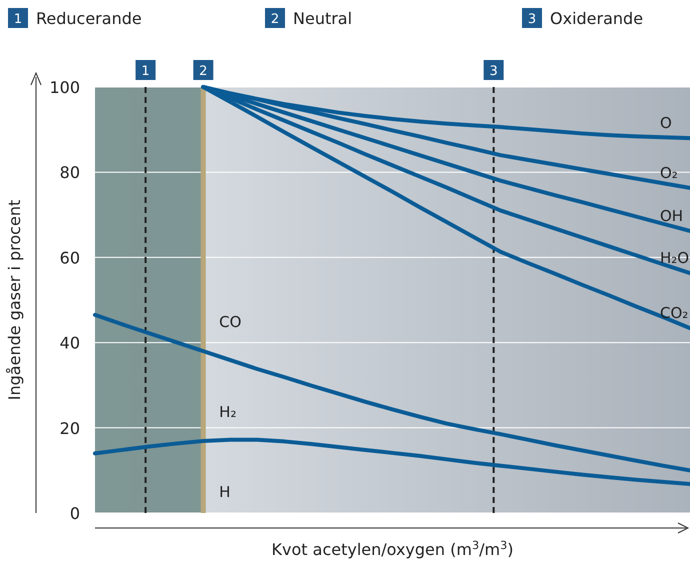 This screenshot has width=690, height=562. I want to click on text: Reducerande, so click(89, 18).